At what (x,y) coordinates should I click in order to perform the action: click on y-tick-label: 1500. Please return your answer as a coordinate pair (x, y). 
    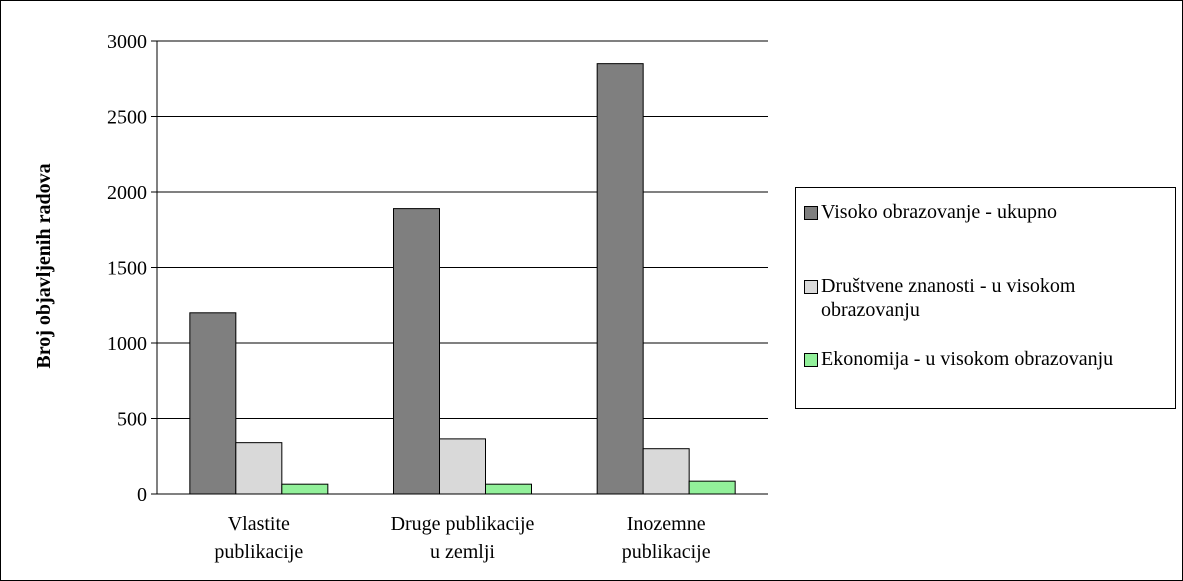
    Looking at the image, I should click on (127, 269).